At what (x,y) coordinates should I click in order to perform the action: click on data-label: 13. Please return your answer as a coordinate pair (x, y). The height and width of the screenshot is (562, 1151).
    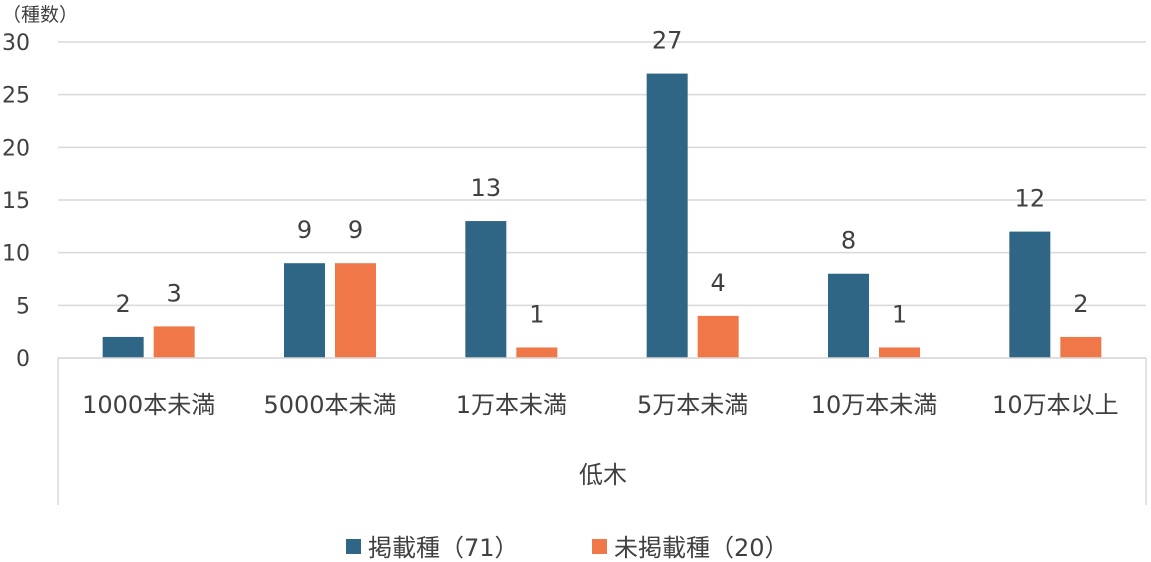
    Looking at the image, I should click on (486, 188).